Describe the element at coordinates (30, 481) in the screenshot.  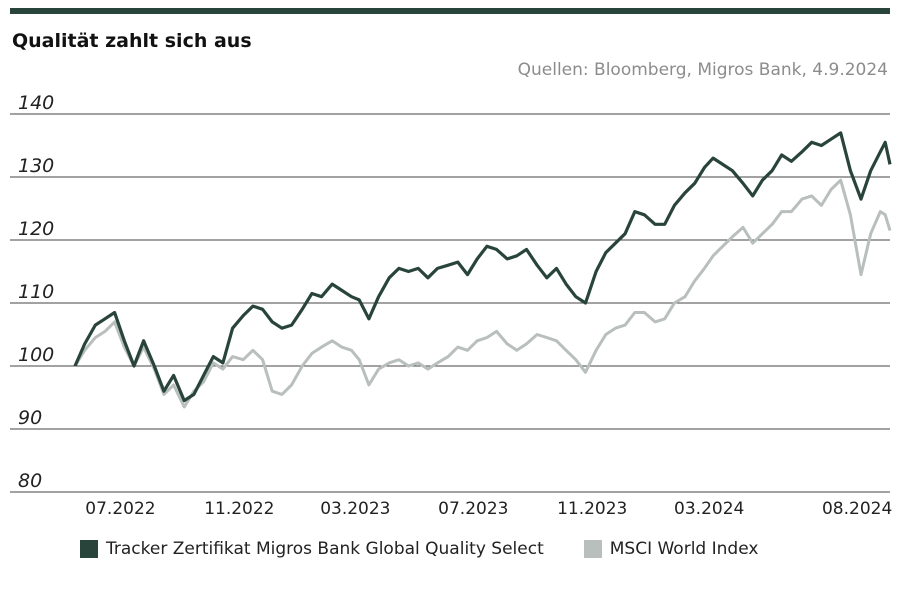
I see `y-tick-label: 80` at that location.